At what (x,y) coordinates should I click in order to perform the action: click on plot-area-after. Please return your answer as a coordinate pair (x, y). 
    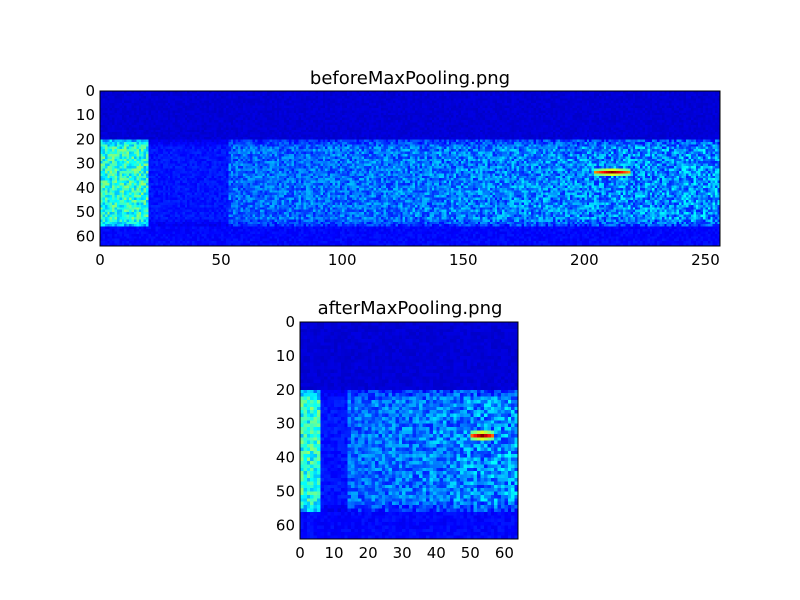
    Looking at the image, I should click on (409, 430).